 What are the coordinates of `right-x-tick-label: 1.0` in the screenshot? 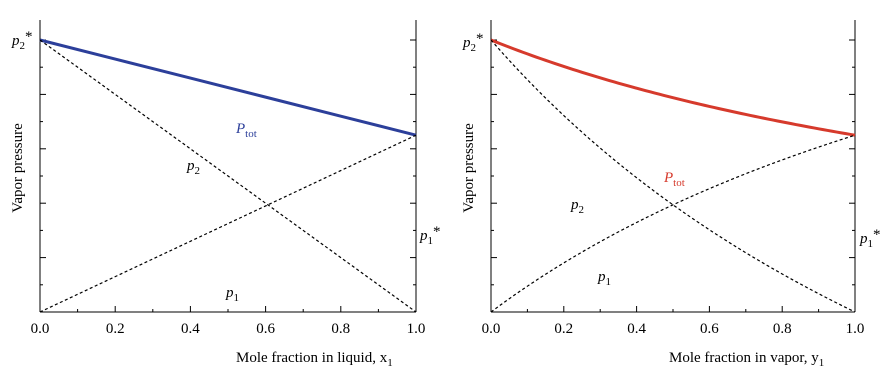 It's located at (855, 329).